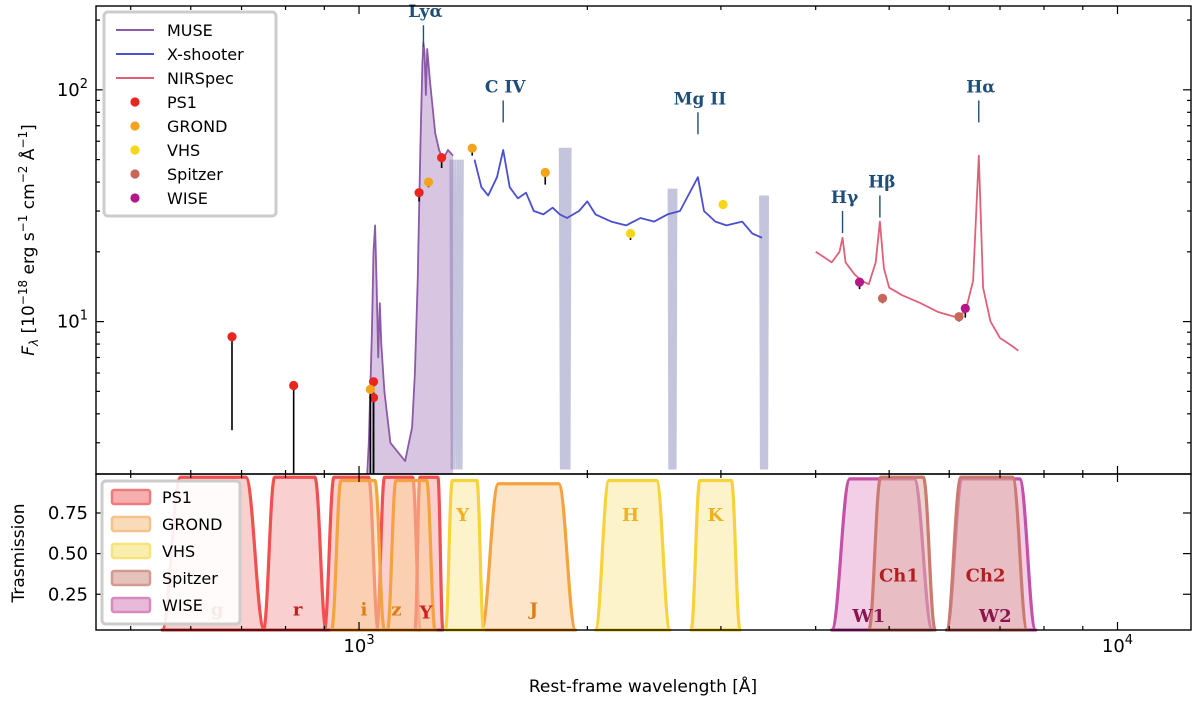 The width and height of the screenshot is (1200, 709). I want to click on x-axis-label: Rest-frame wavelength [Å], so click(643, 686).